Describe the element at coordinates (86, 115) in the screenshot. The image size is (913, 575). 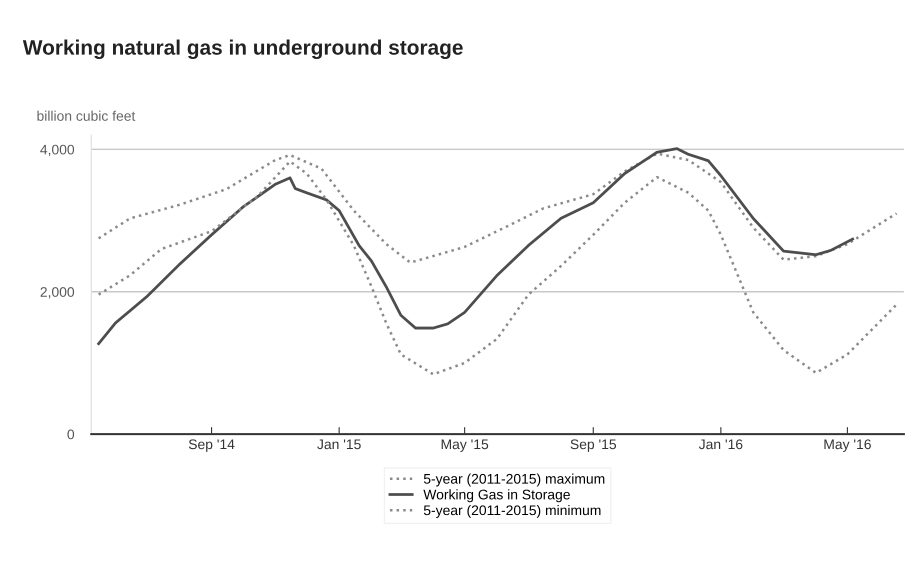
I see `y-axis-title: billion cubic feet` at that location.